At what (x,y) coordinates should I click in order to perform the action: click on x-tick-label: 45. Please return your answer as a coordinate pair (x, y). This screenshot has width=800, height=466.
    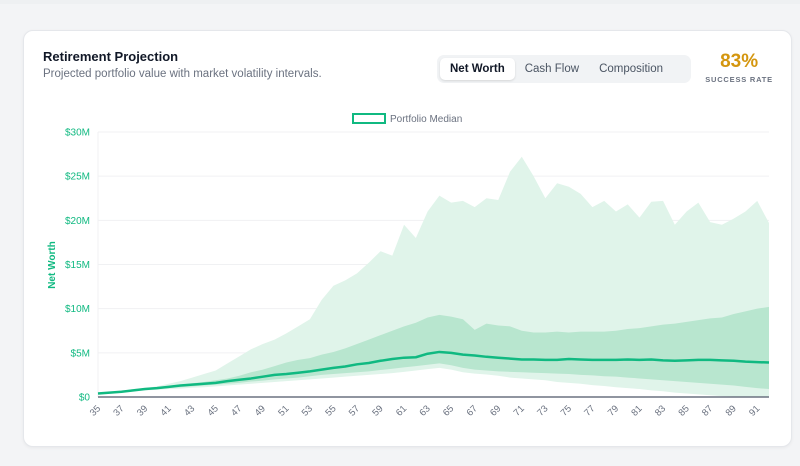
    Looking at the image, I should click on (213, 410).